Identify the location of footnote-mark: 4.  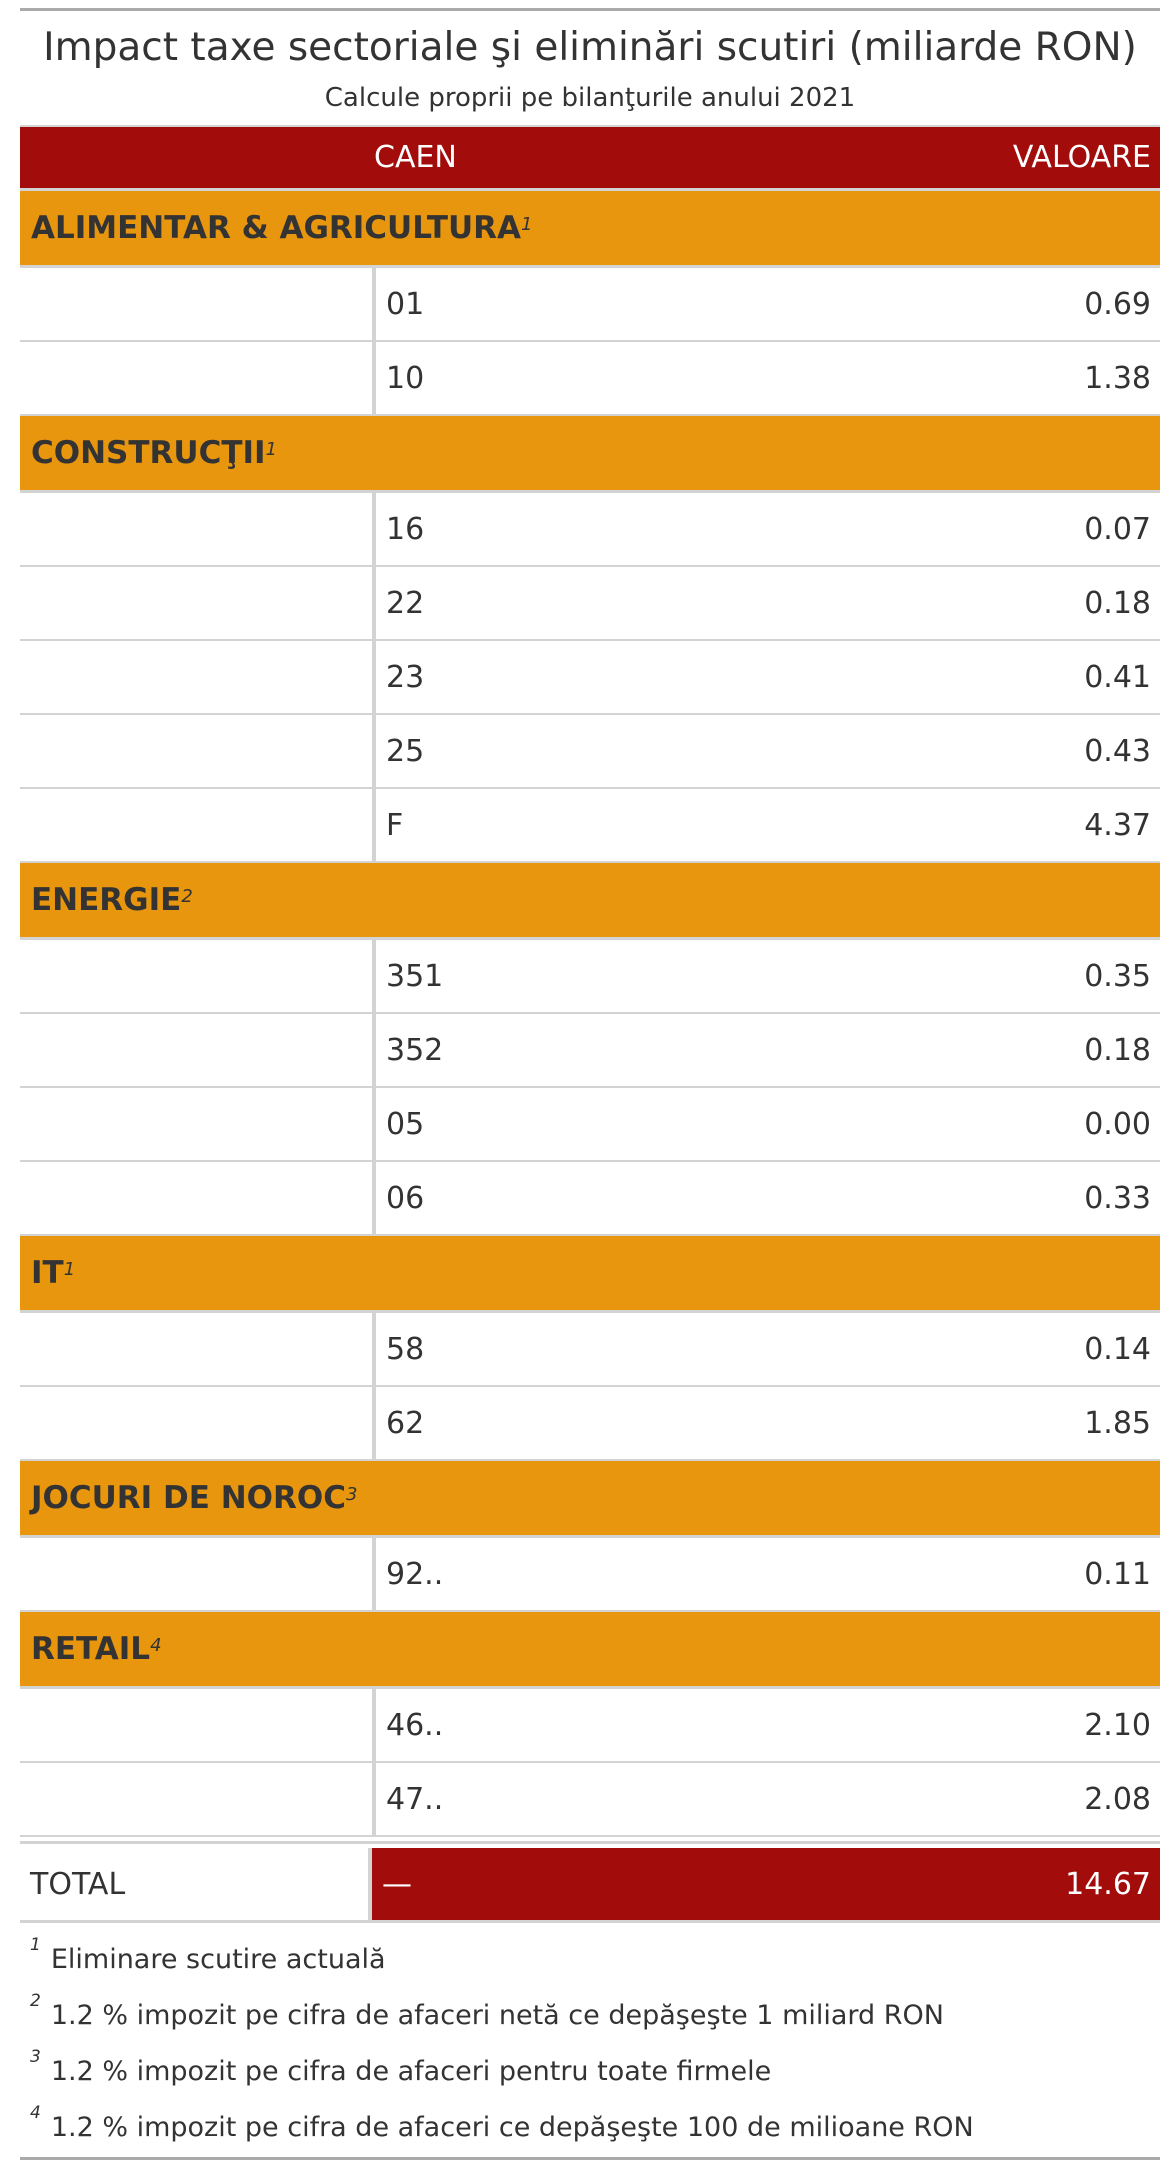
(35, 2113).